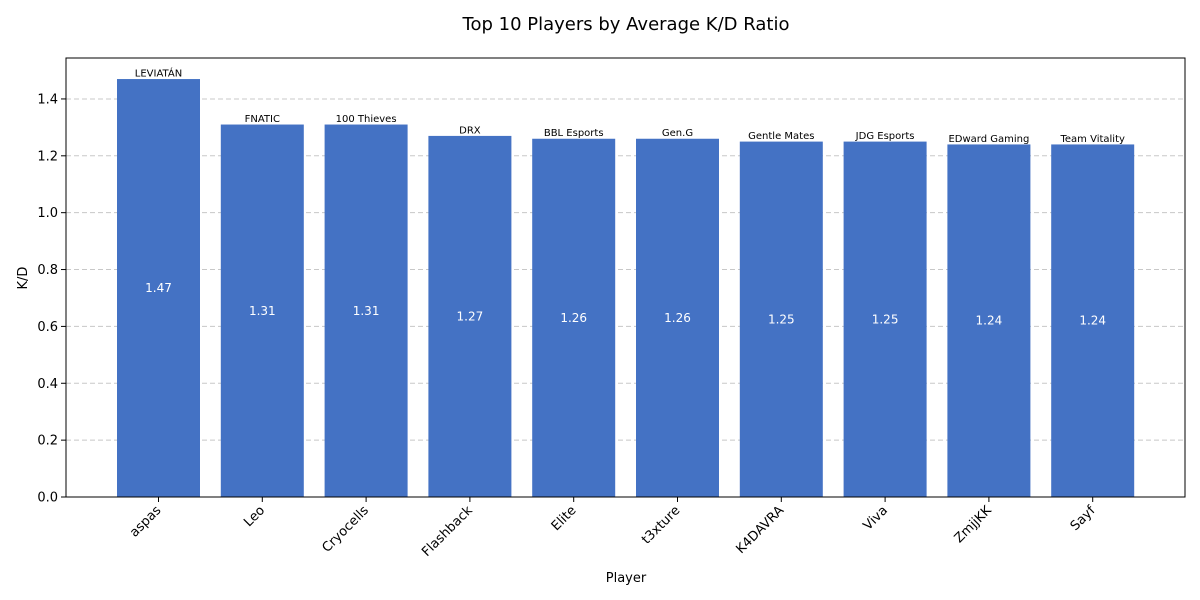 The width and height of the screenshot is (1200, 600). What do you see at coordinates (661, 525) in the screenshot?
I see `x-tick-label: t3xture` at bounding box center [661, 525].